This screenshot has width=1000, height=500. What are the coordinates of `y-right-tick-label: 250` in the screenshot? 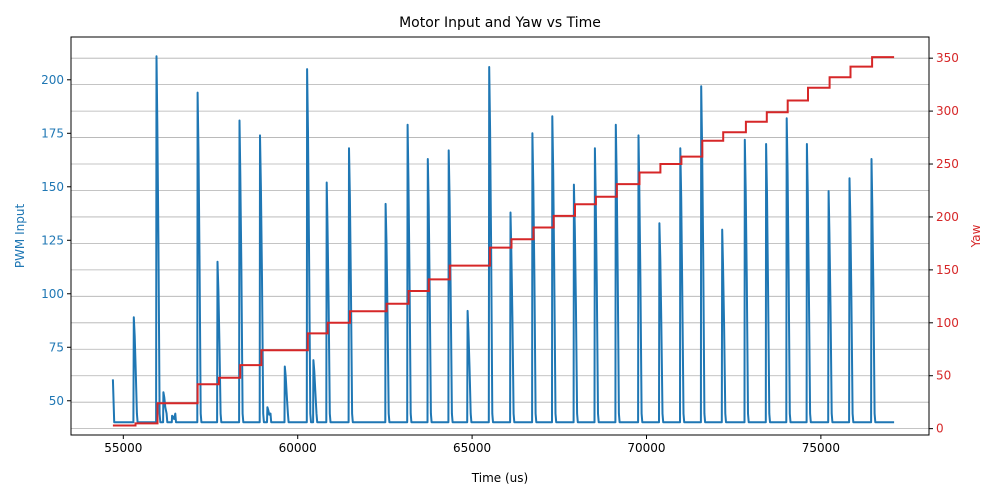 It's located at (947, 164).